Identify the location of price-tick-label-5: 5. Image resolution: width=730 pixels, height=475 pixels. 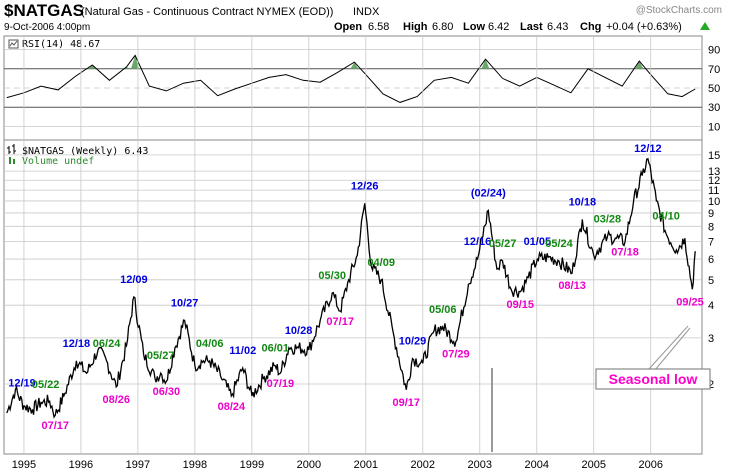
(711, 281).